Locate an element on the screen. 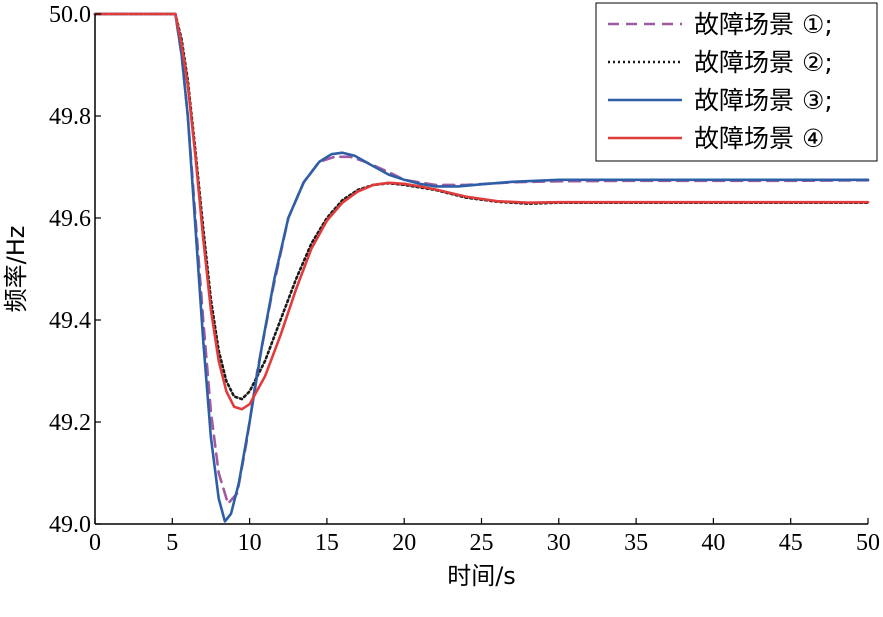 This screenshot has width=883, height=617. x-tick-label: 40 is located at coordinates (713, 543).